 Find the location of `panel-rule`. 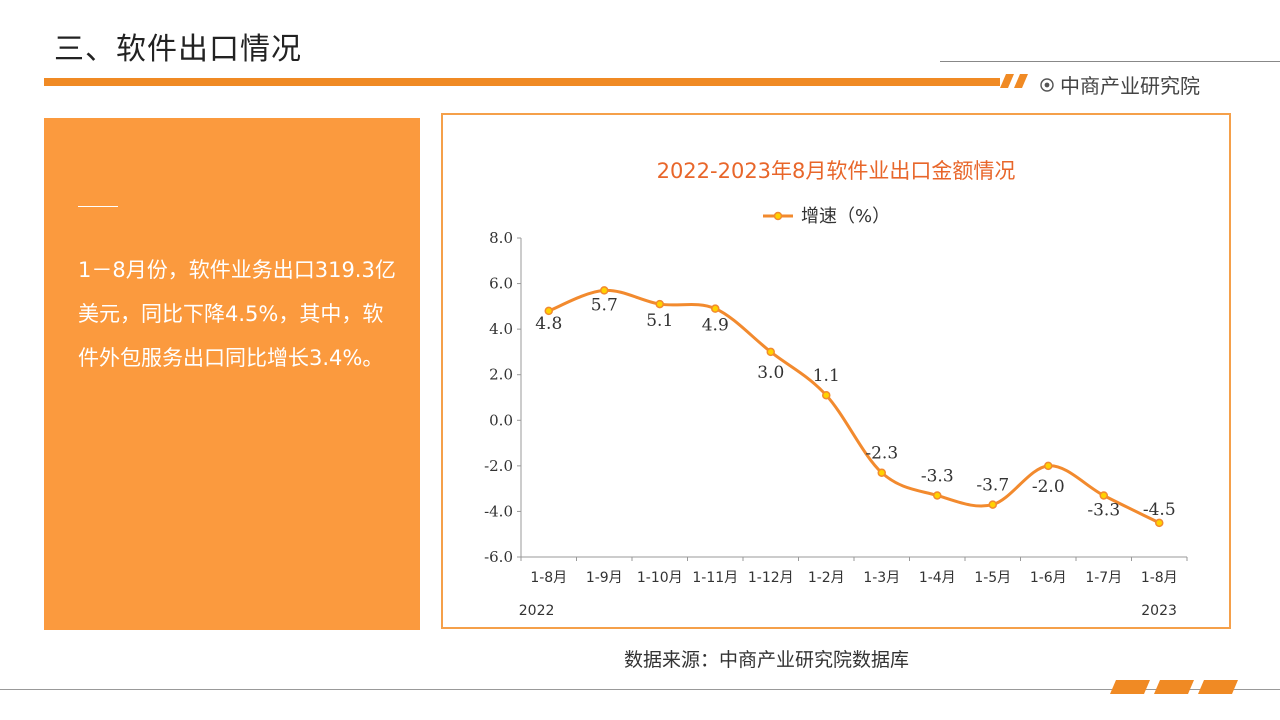

panel-rule is located at coordinates (98, 206).